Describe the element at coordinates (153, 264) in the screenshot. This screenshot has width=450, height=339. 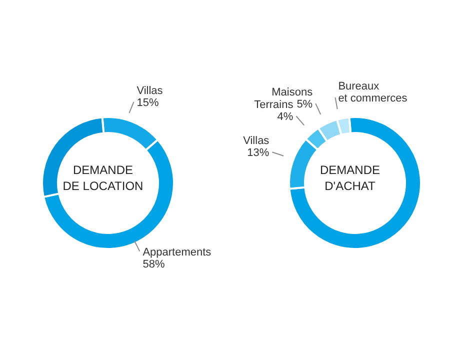
I see `data-label: 58%` at that location.